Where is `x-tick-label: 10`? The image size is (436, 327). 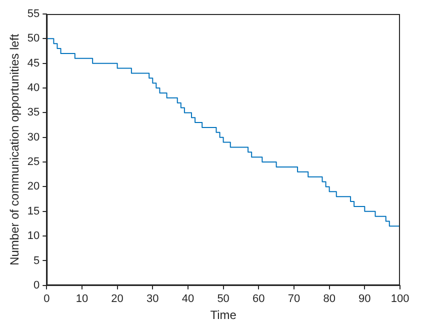 x-tick-label: 10 is located at coordinates (82, 299).